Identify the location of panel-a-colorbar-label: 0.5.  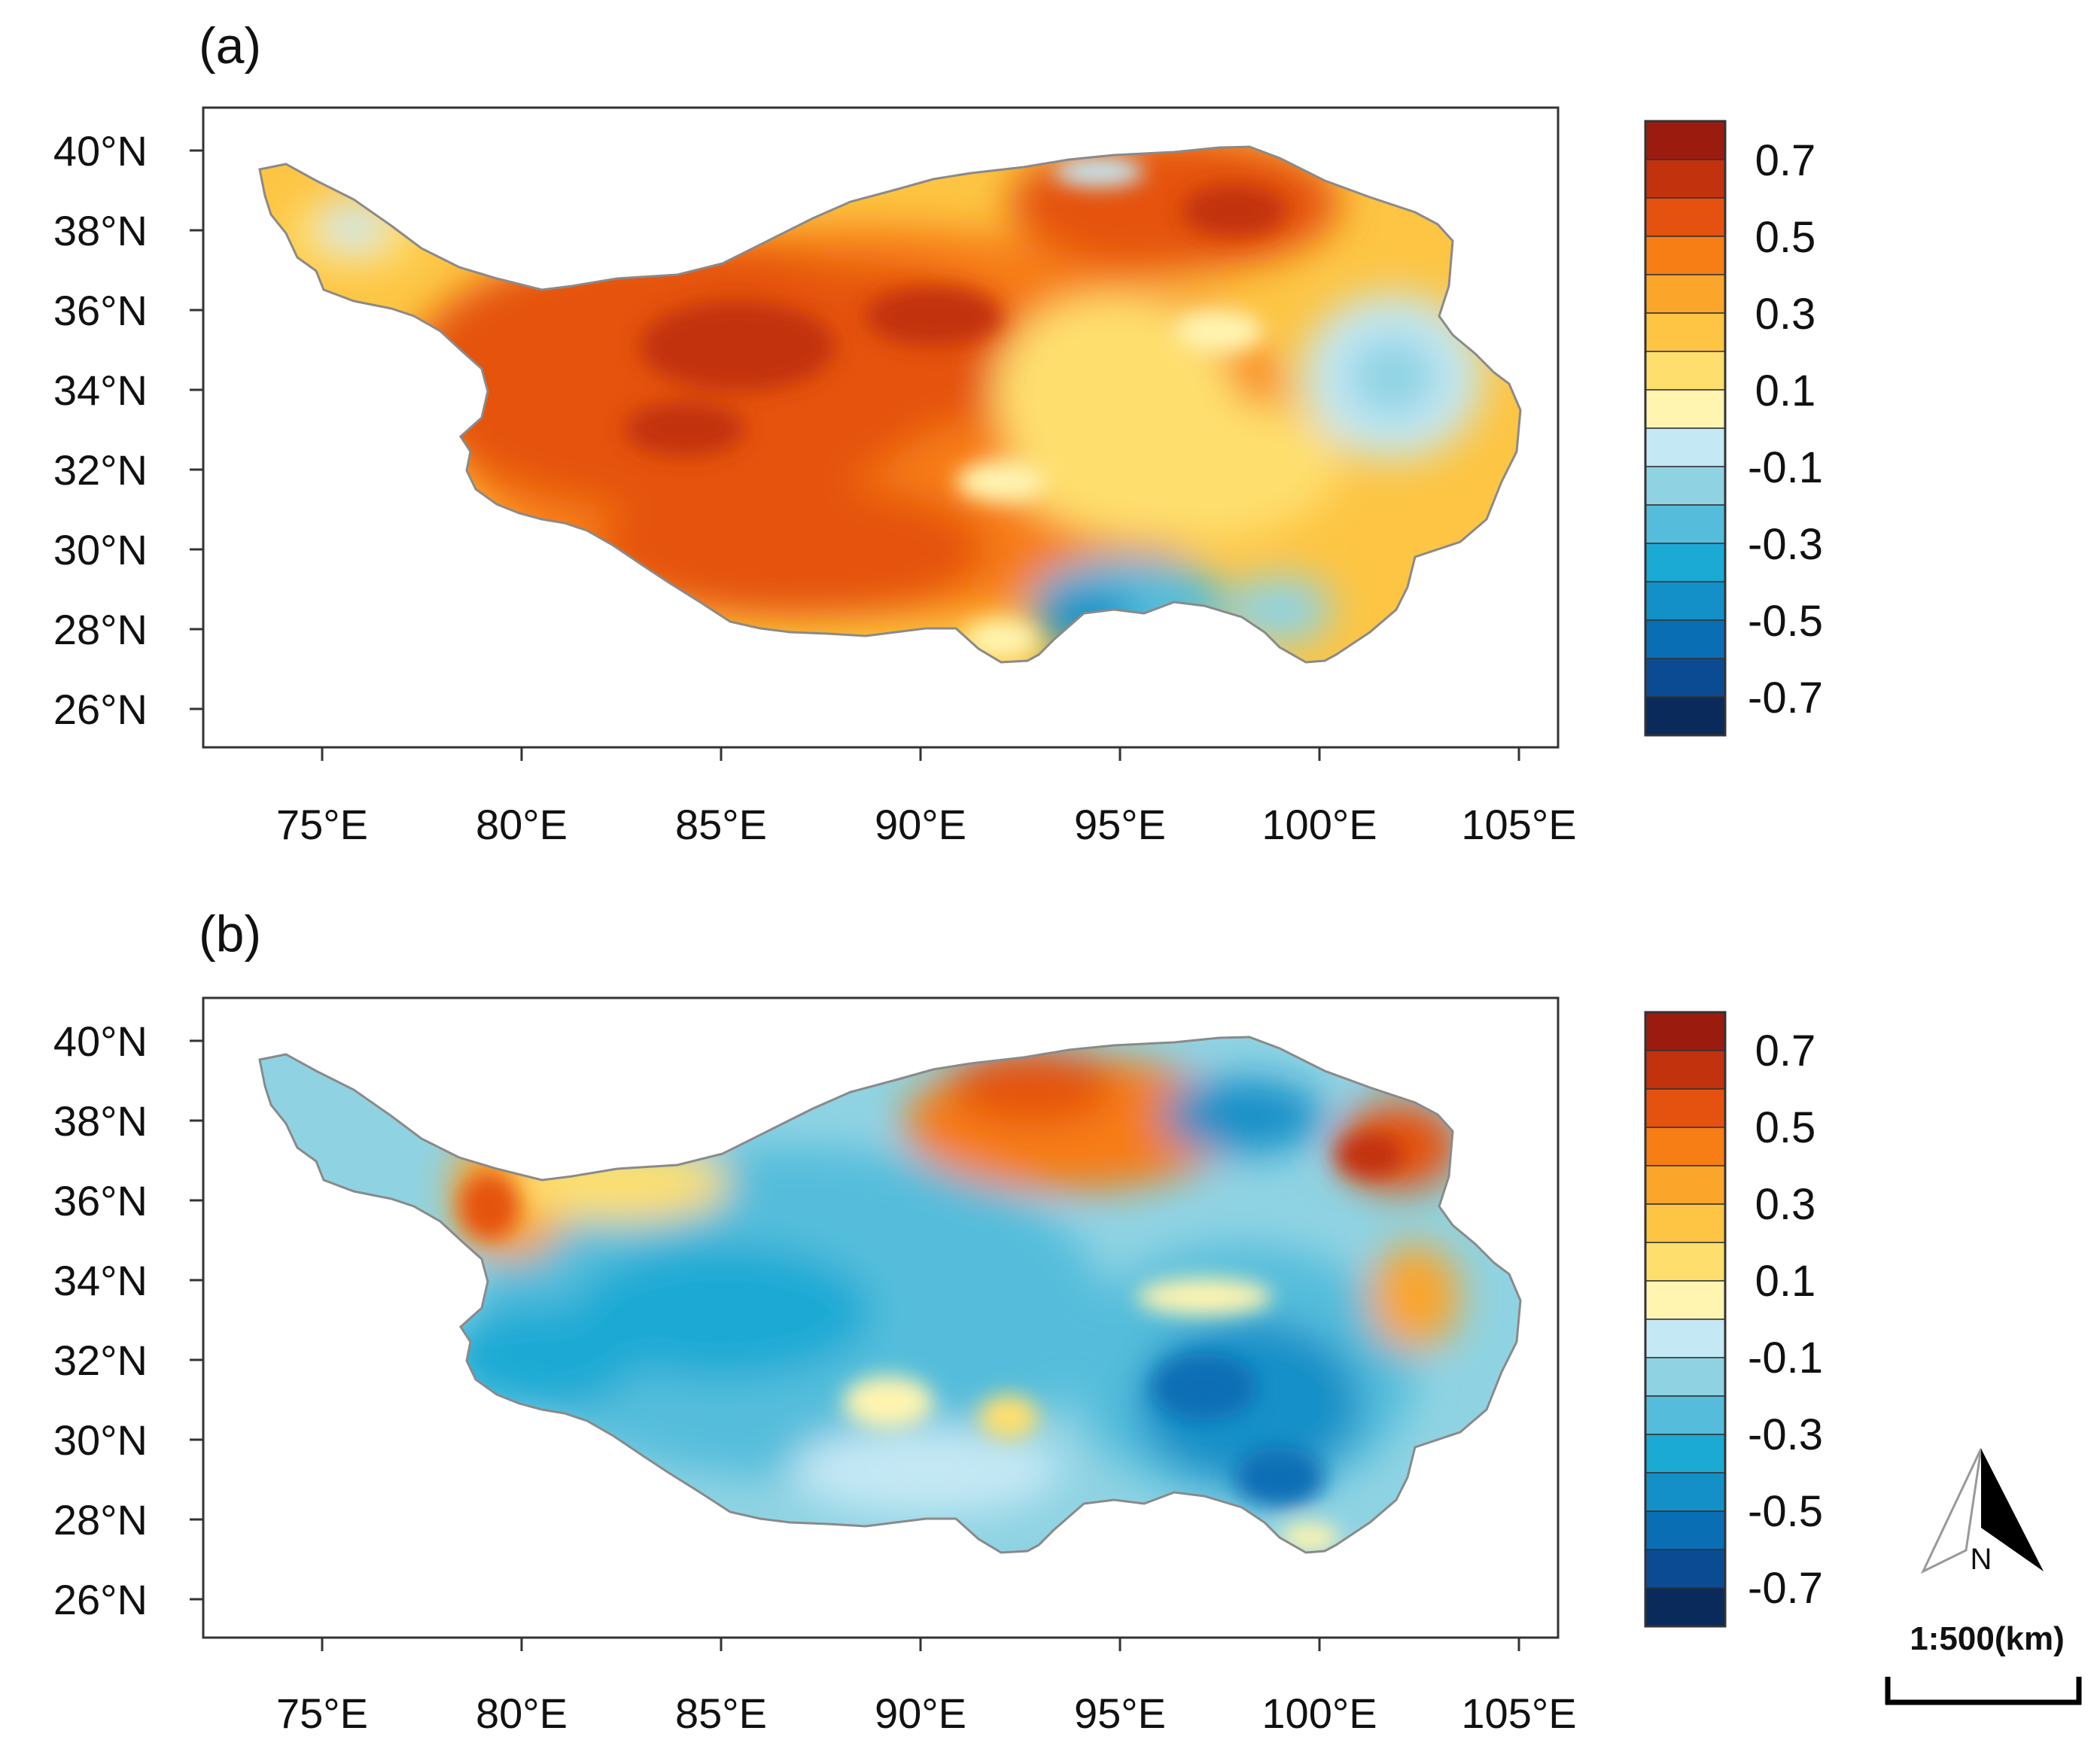
(1785, 237).